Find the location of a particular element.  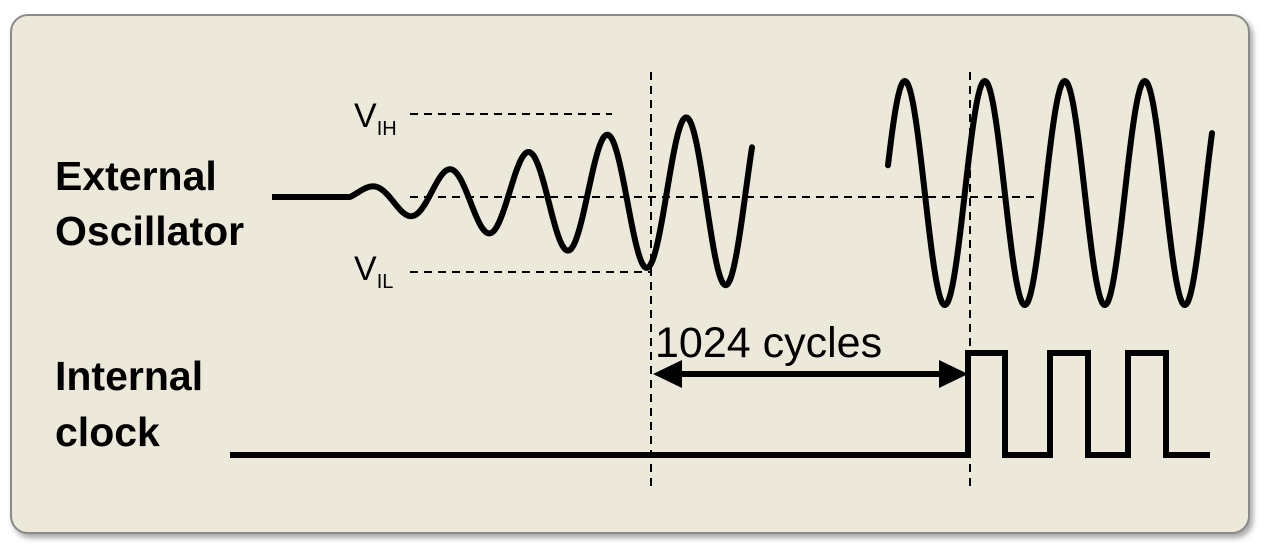

vil-label: VIL is located at coordinates (373, 271).